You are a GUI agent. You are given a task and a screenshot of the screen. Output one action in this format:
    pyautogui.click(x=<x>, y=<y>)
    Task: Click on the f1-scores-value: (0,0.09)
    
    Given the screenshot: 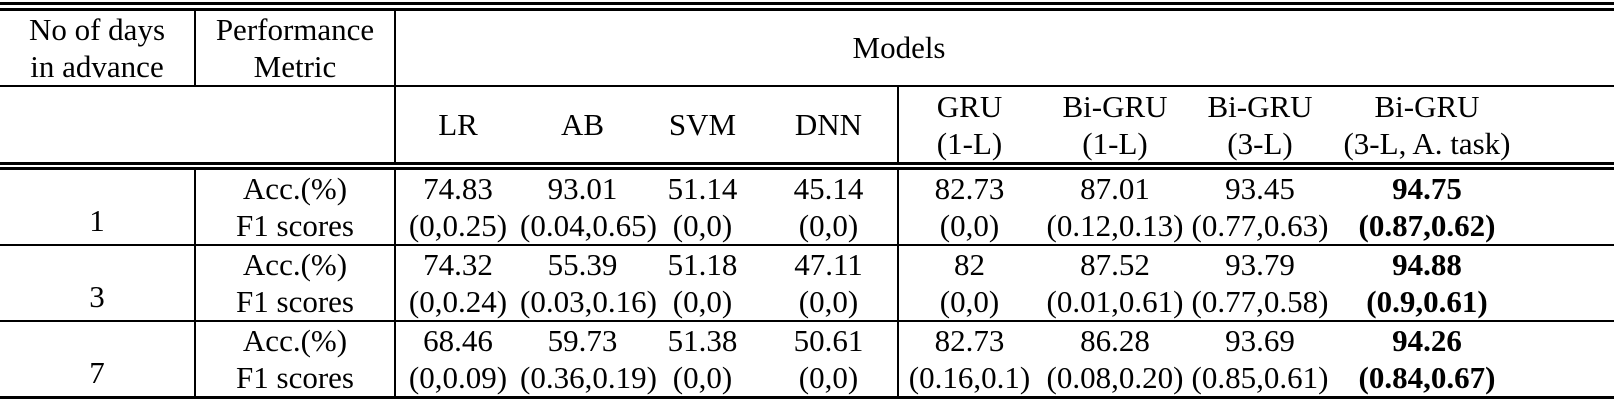 What is the action you would take?
    pyautogui.click(x=458, y=377)
    